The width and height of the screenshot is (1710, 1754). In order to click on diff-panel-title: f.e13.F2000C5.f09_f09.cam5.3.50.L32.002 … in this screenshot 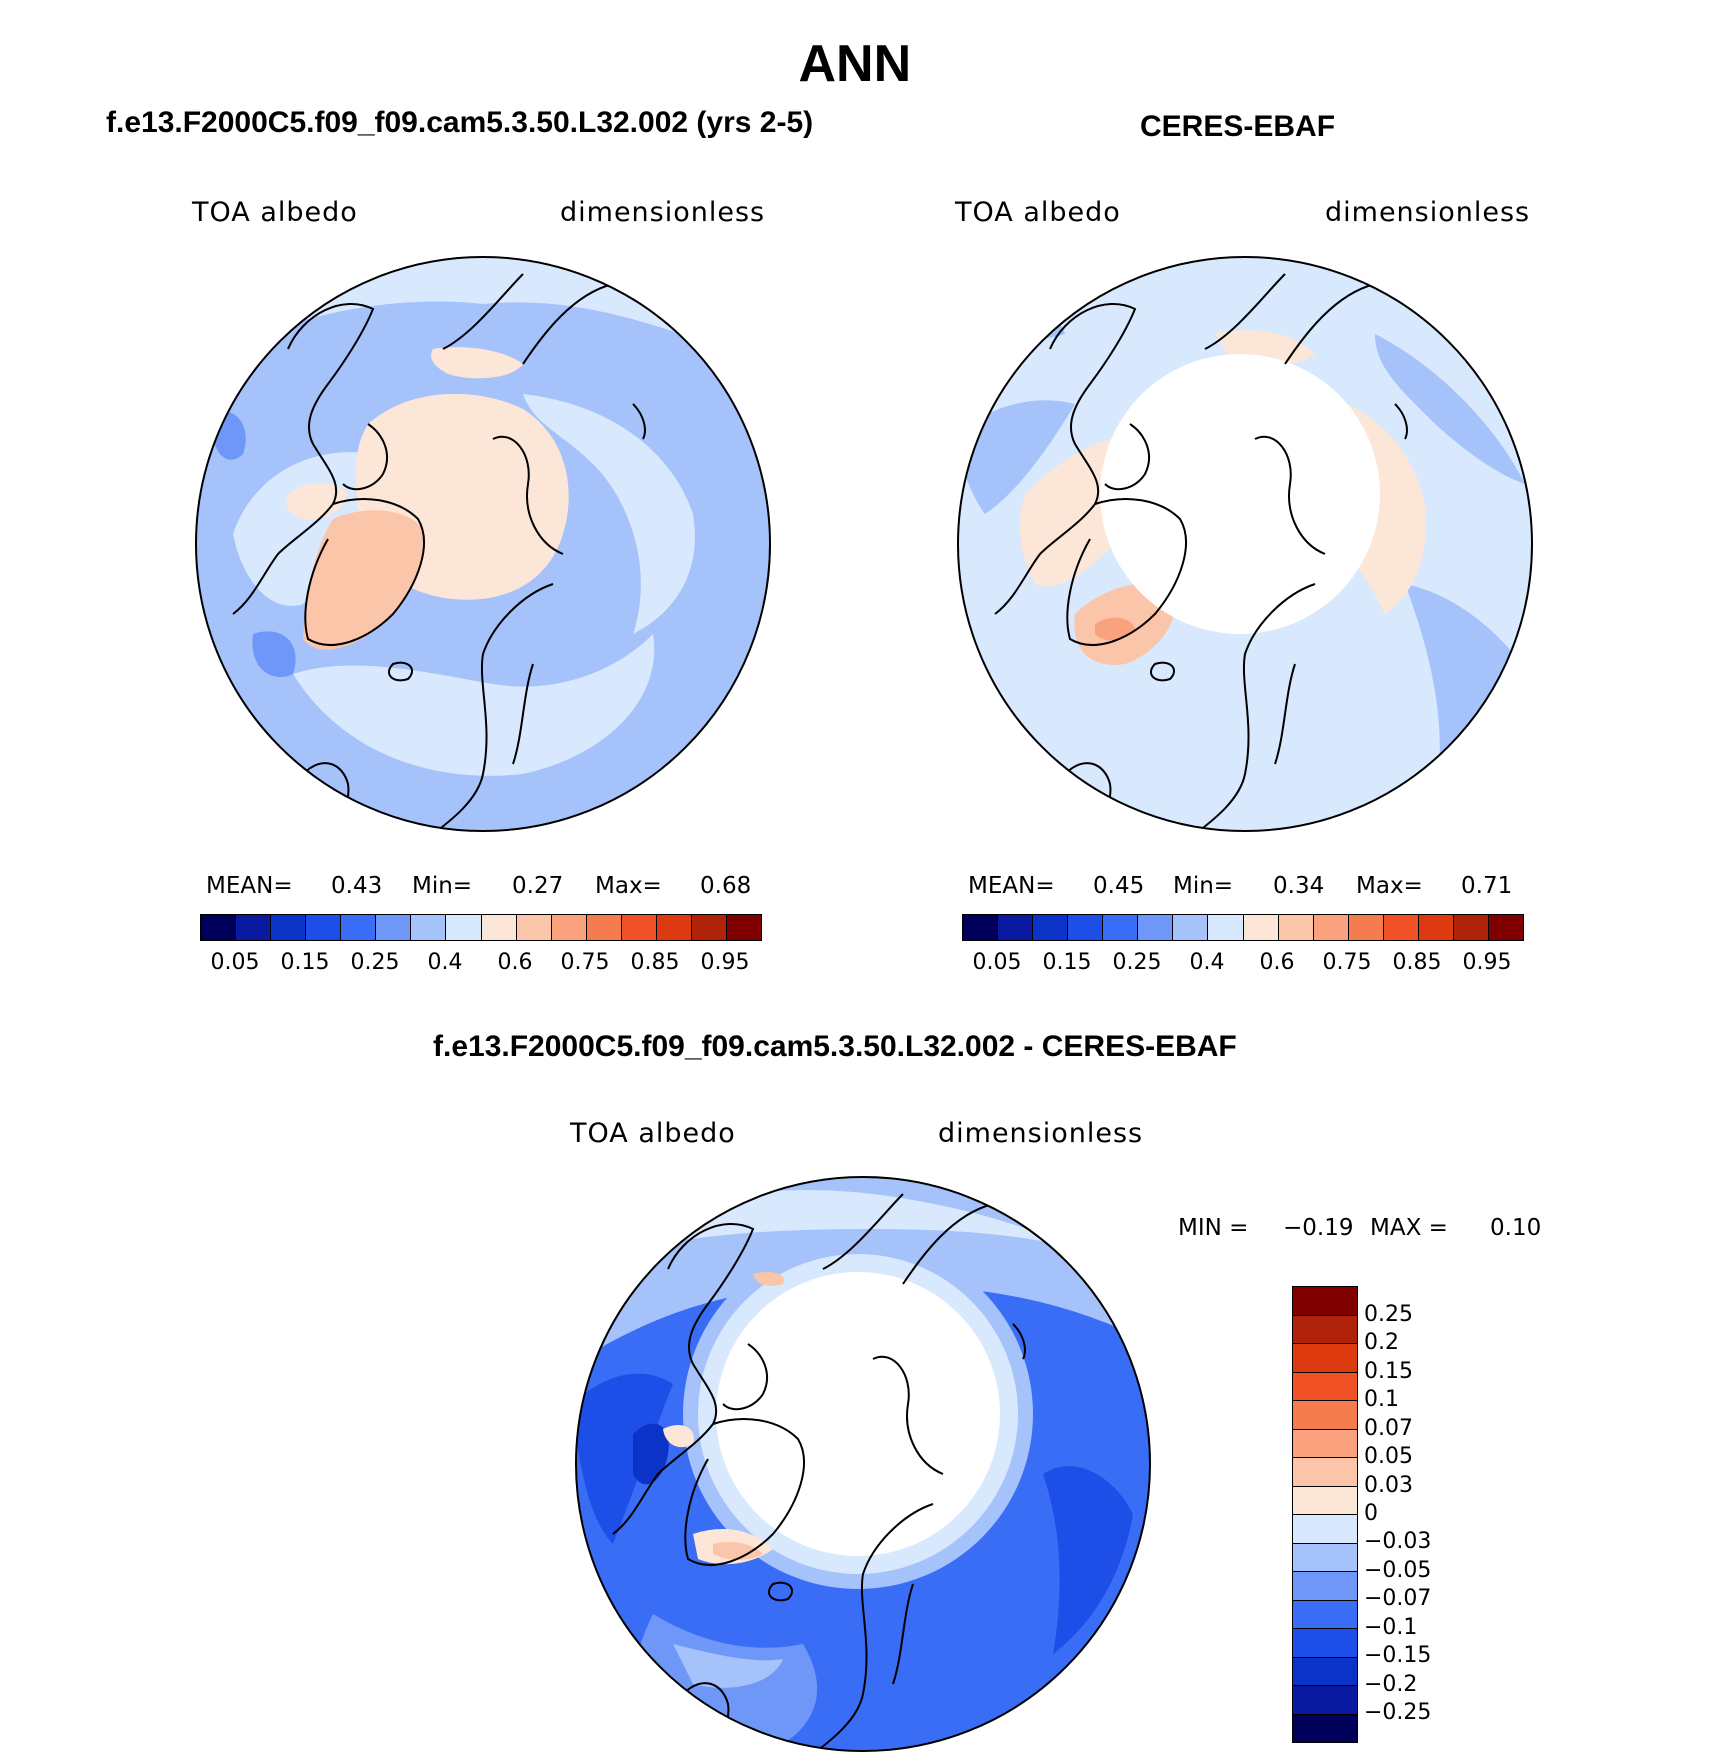, I will do `click(835, 1046)`.